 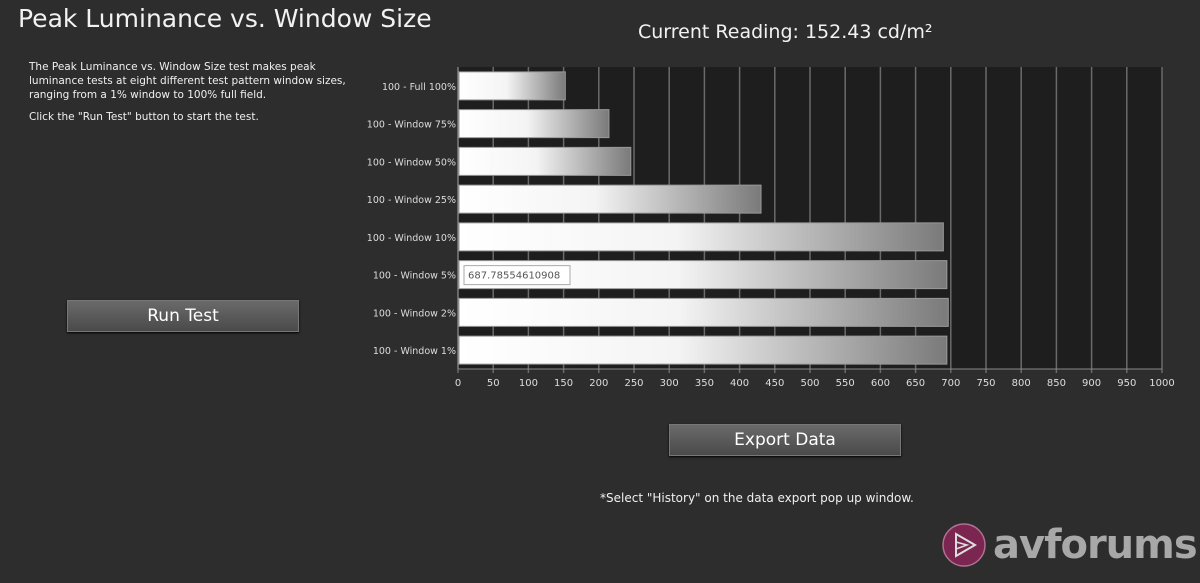 What do you see at coordinates (414, 276) in the screenshot?
I see `y-tick-label: 100 - Window 5%` at bounding box center [414, 276].